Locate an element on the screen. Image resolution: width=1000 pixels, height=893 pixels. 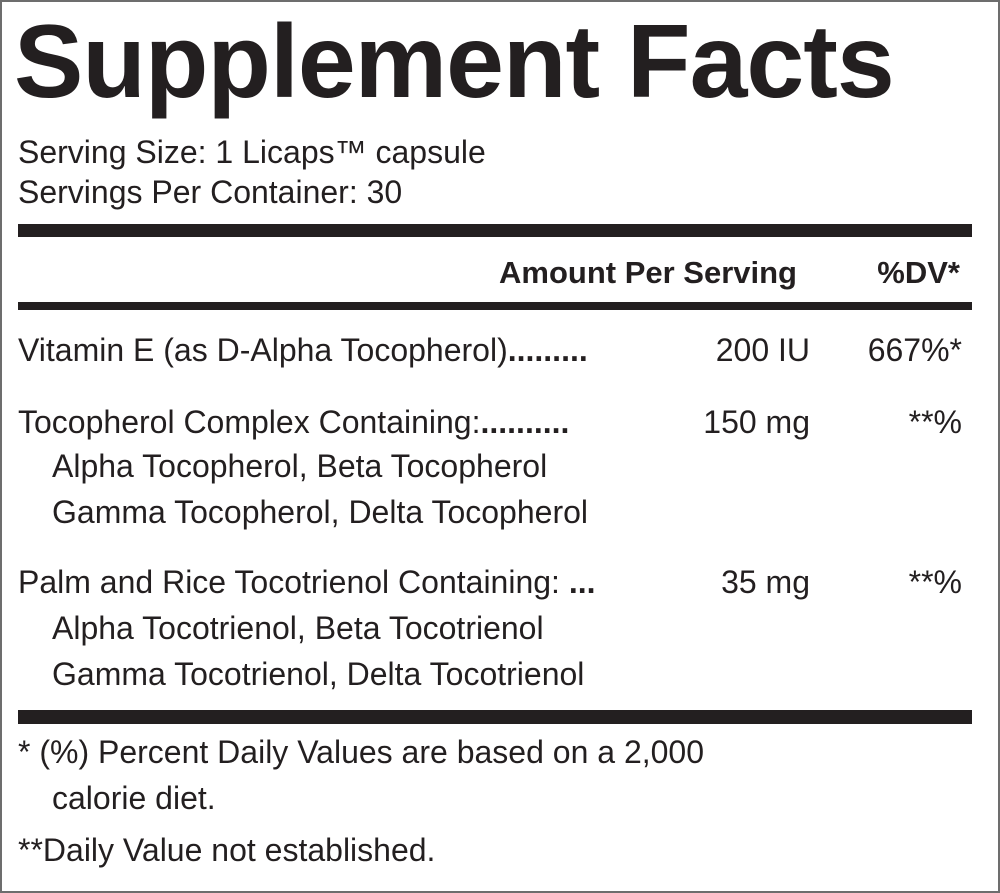
nutrient-amount: 35 mg is located at coordinates (765, 582).